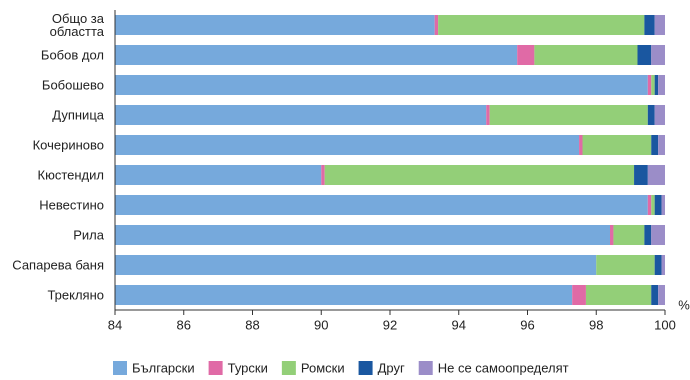 The width and height of the screenshot is (690, 380). What do you see at coordinates (71, 205) in the screenshot?
I see `y-tick-label: Невестино` at bounding box center [71, 205].